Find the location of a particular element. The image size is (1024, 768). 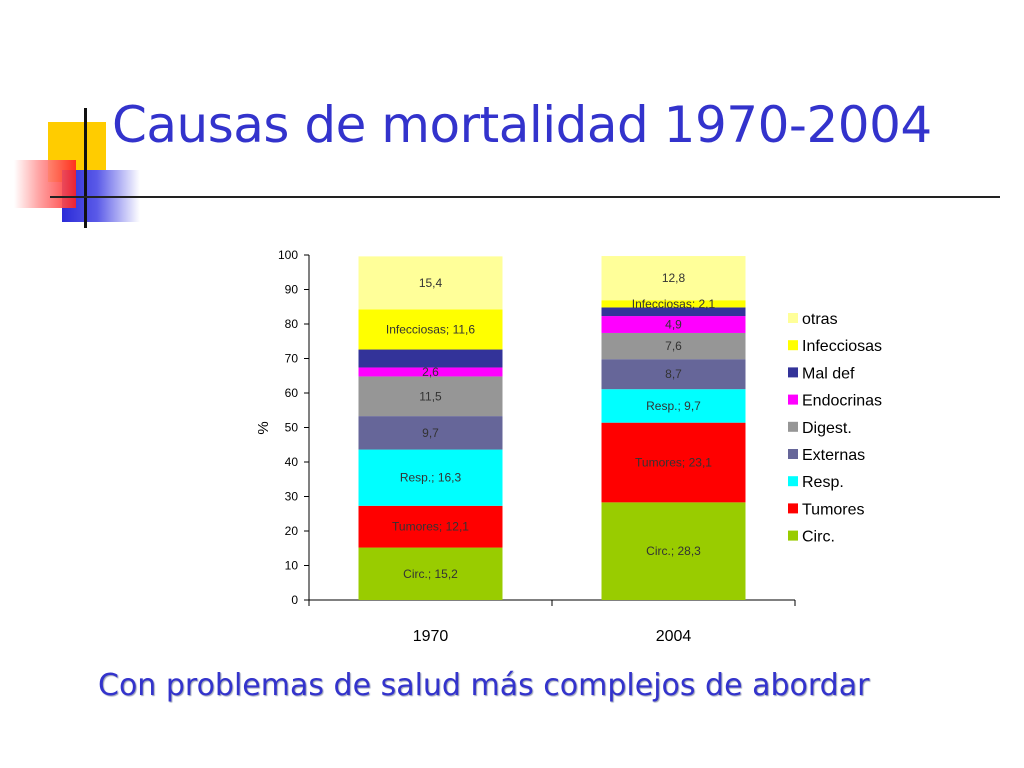

x-tick-label: 1970 is located at coordinates (431, 636).